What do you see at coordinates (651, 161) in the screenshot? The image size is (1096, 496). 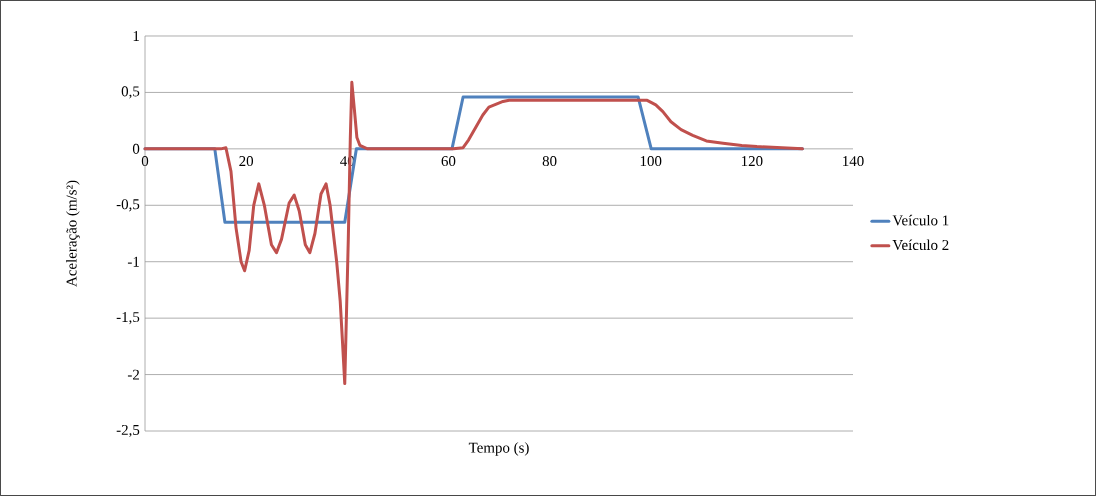 I see `x-tick-label: 100` at bounding box center [651, 161].